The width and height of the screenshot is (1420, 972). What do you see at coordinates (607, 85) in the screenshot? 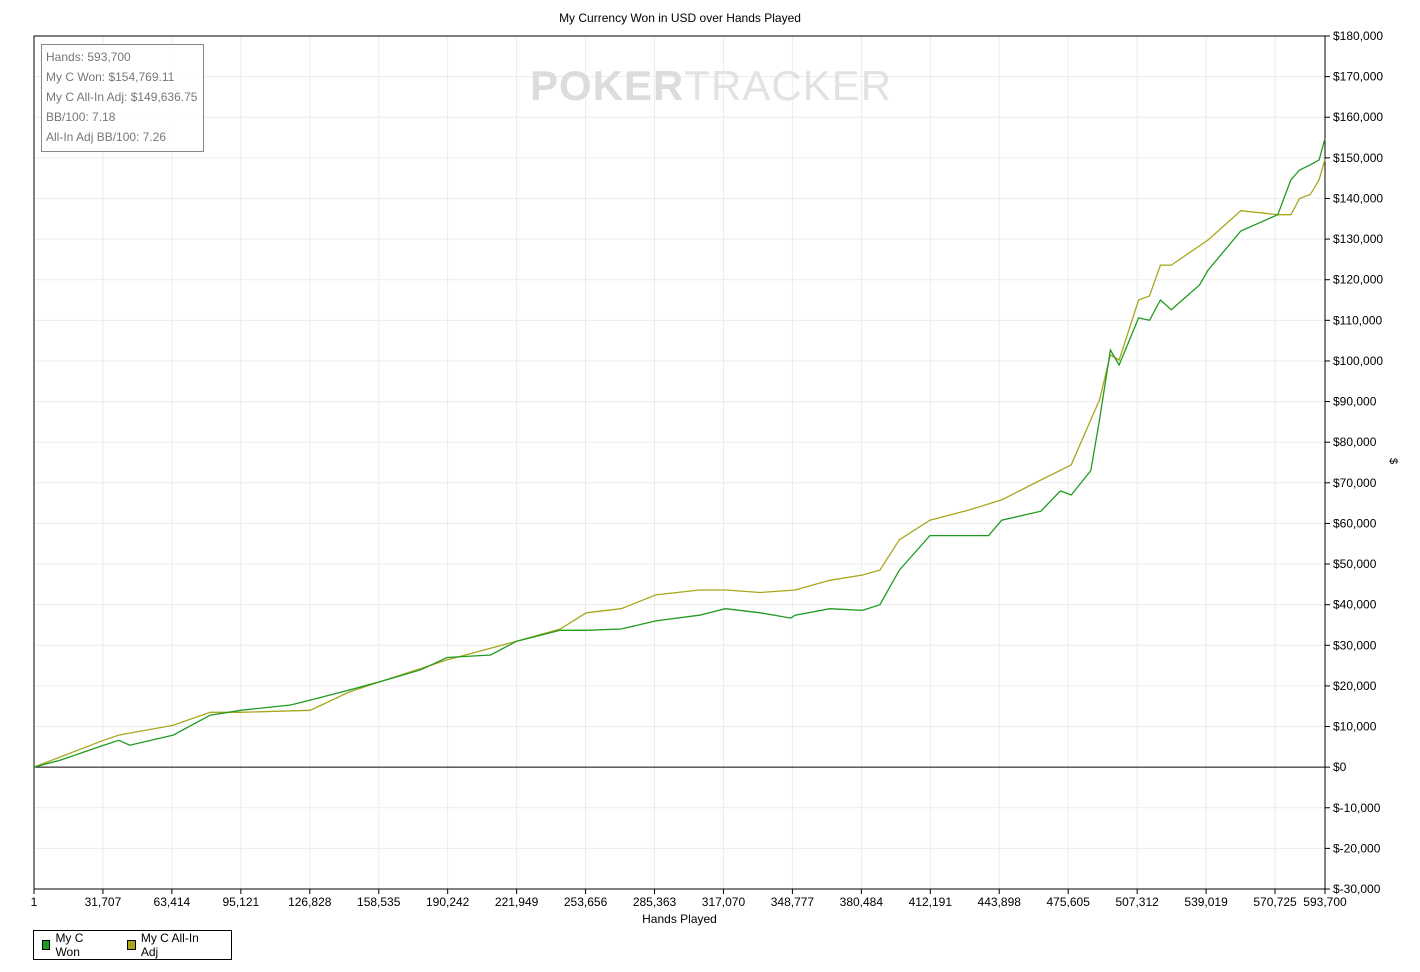
I see `watermark-bold-text: POKER` at bounding box center [607, 85].